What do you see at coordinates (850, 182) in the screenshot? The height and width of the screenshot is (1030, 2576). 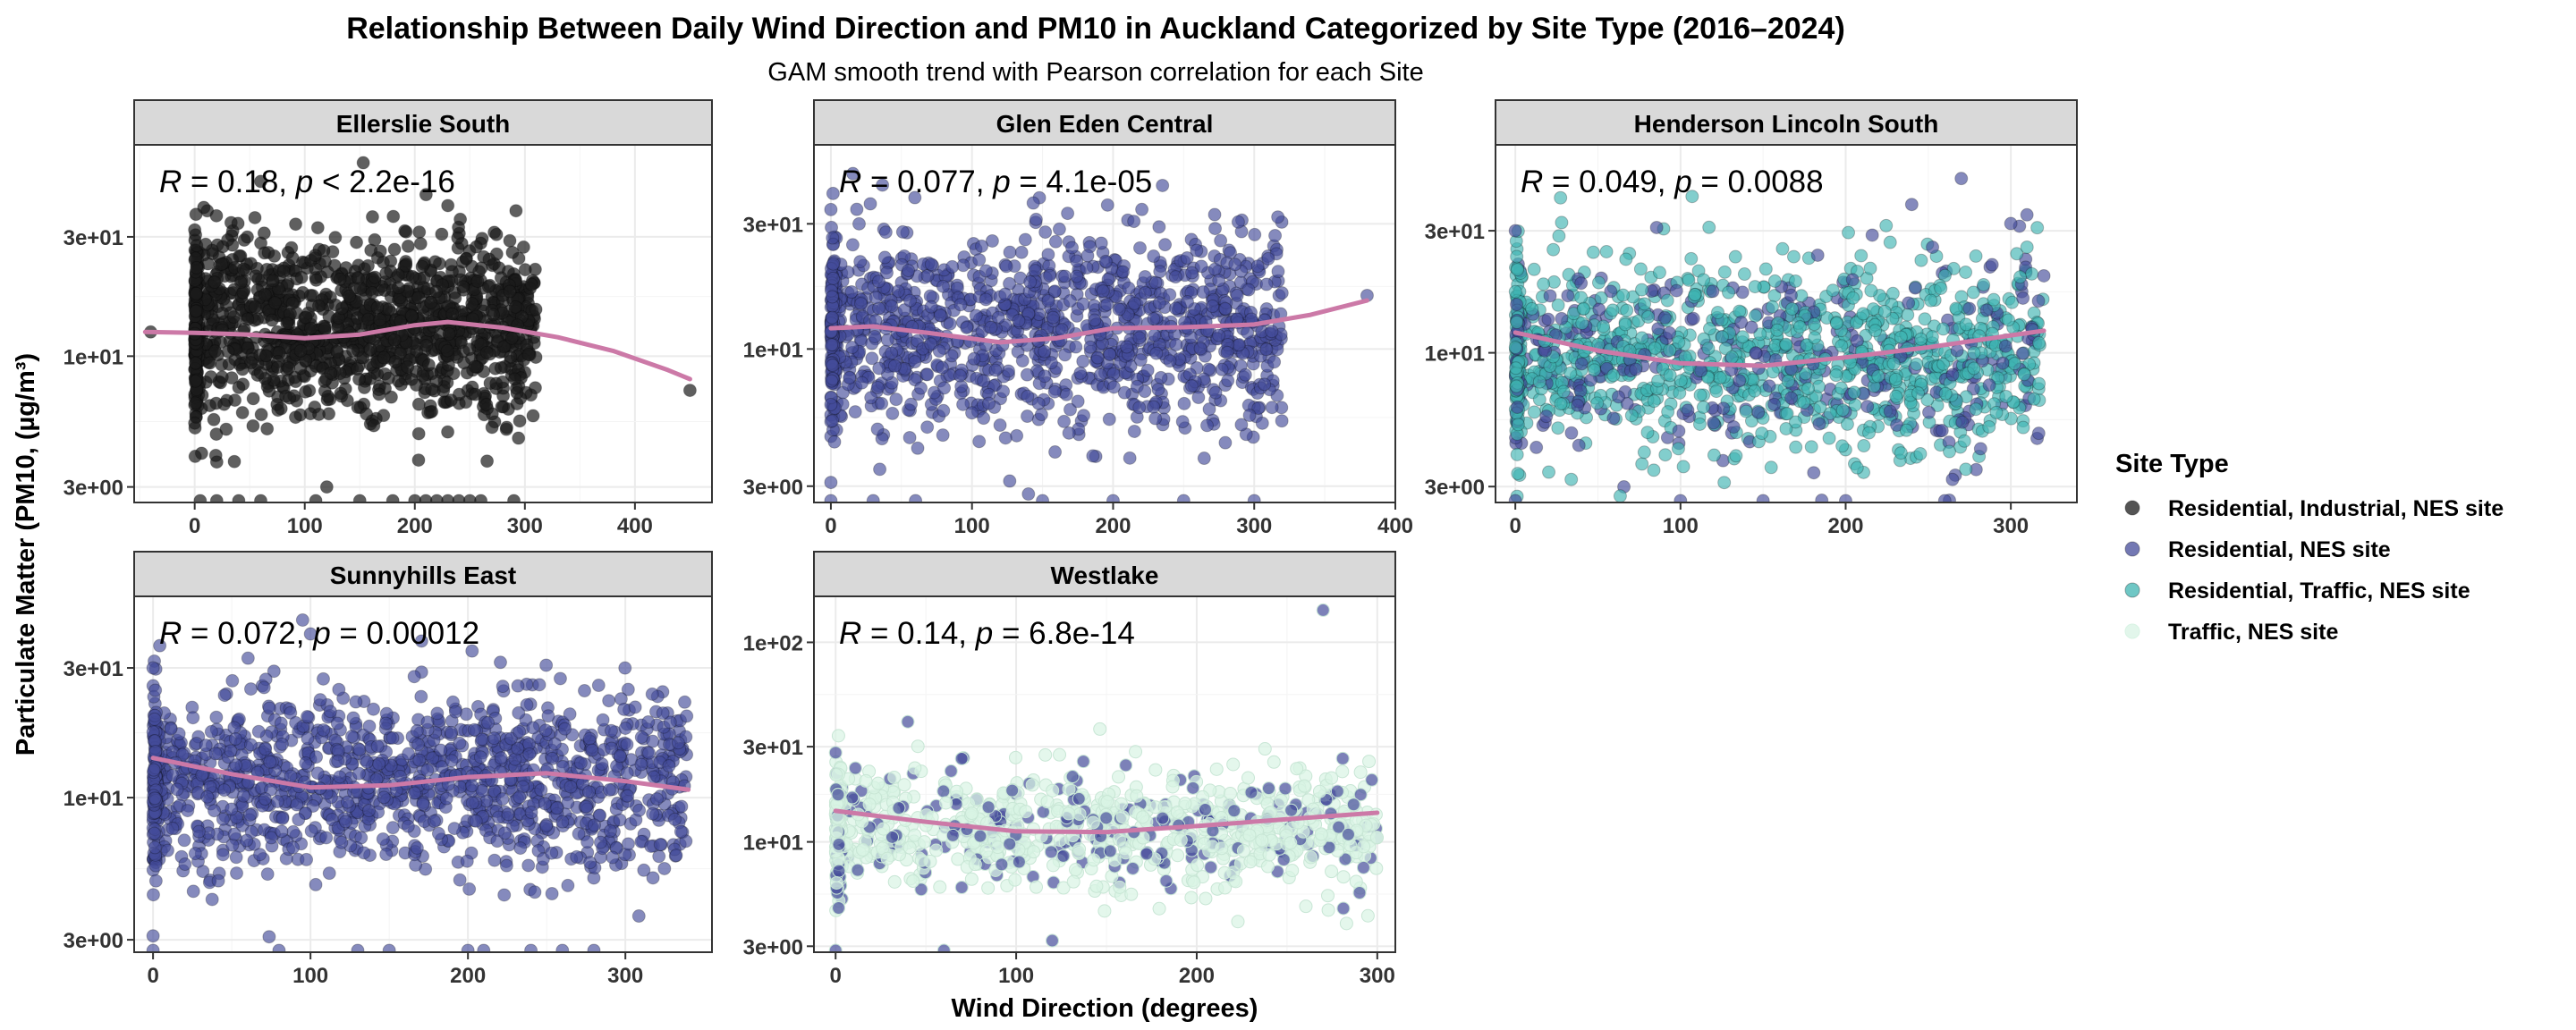 I see `correlation-label-part: R` at bounding box center [850, 182].